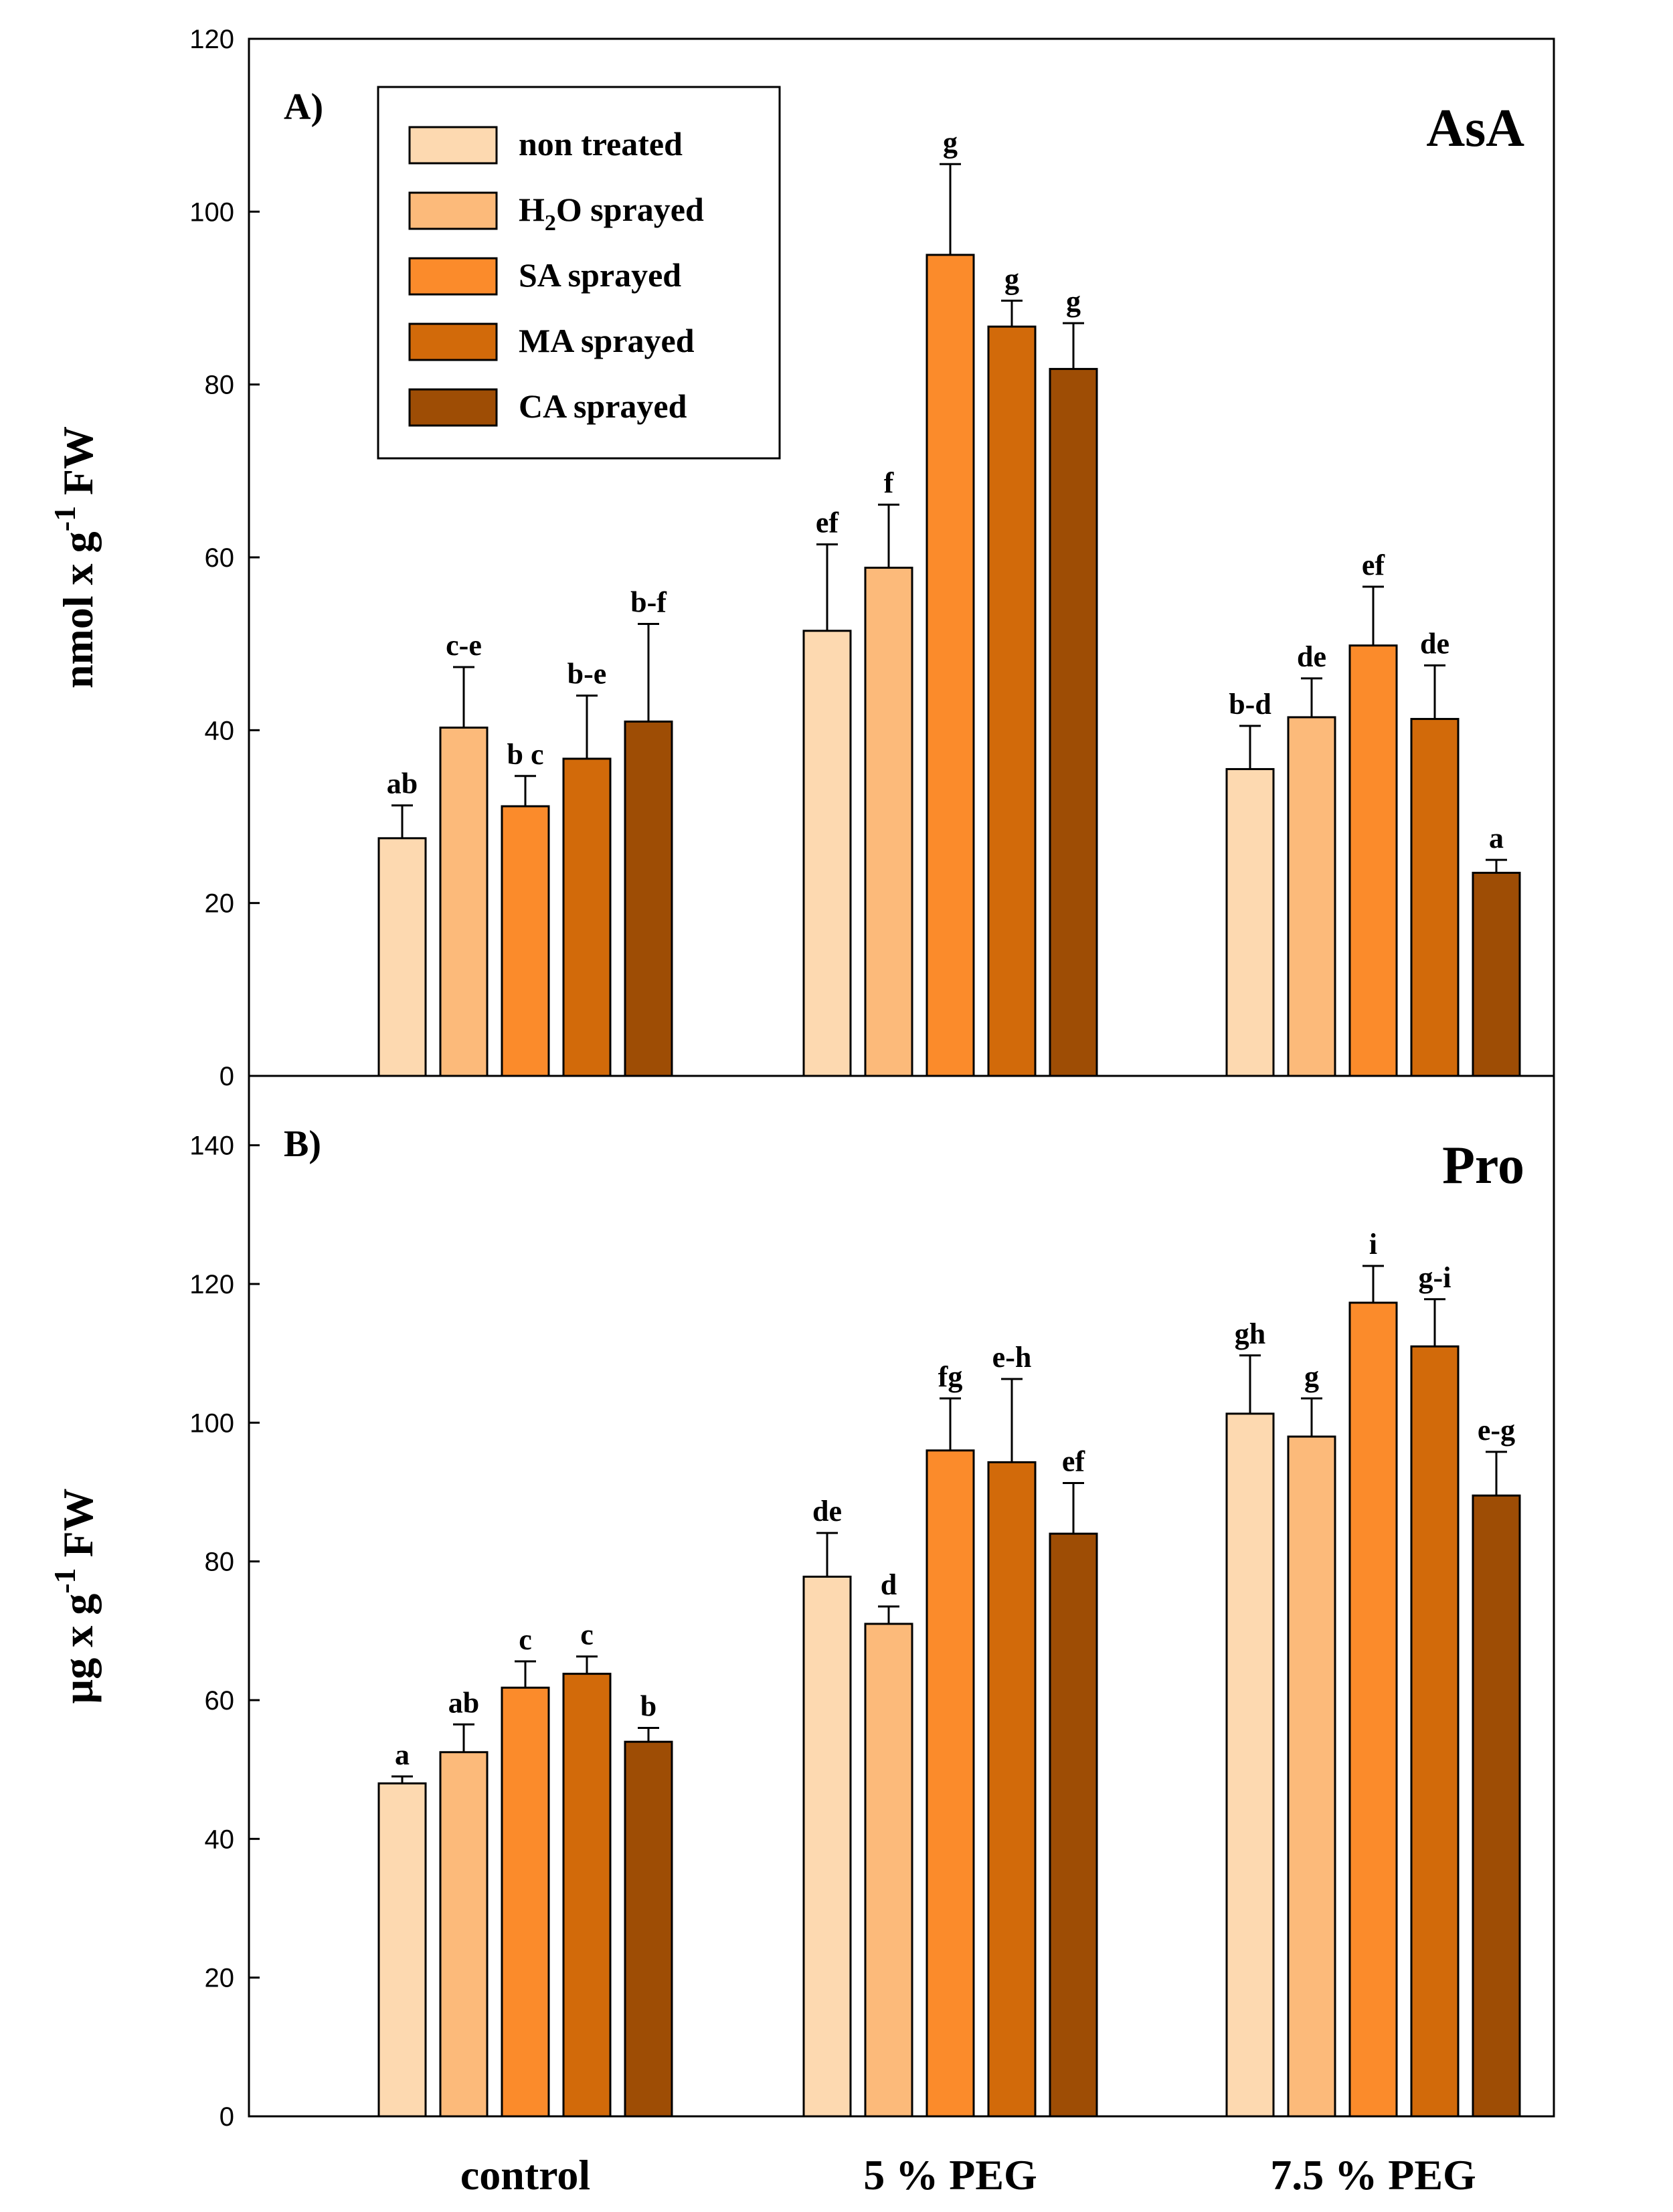  I want to click on legend-label: CA sprayed, so click(603, 406).